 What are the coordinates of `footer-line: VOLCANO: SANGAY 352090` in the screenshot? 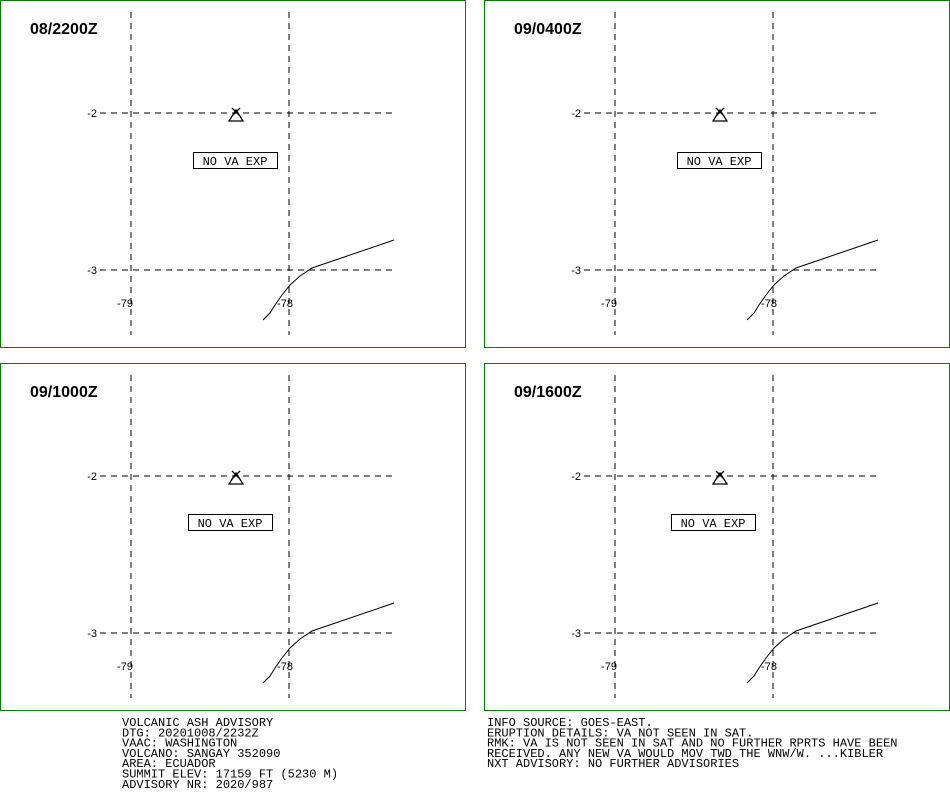 It's located at (201, 754).